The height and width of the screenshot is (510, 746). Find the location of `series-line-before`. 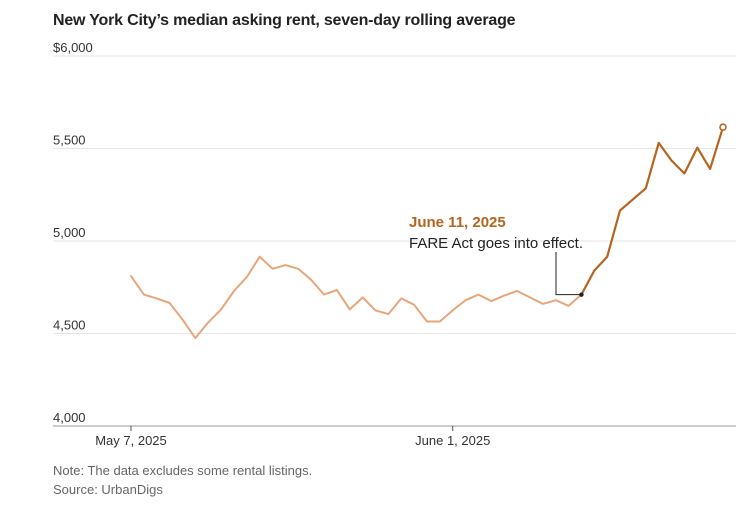

series-line-before is located at coordinates (356, 297).